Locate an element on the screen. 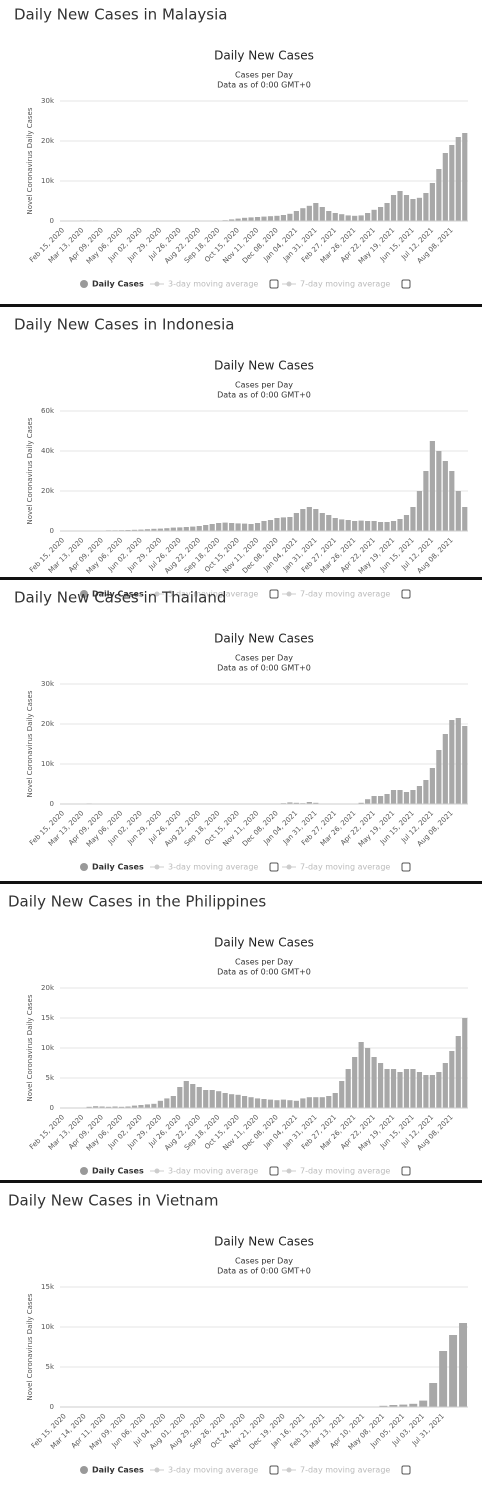 The image size is (482, 1485). country-heading: Daily New Cases in Thailand is located at coordinates (120, 598).